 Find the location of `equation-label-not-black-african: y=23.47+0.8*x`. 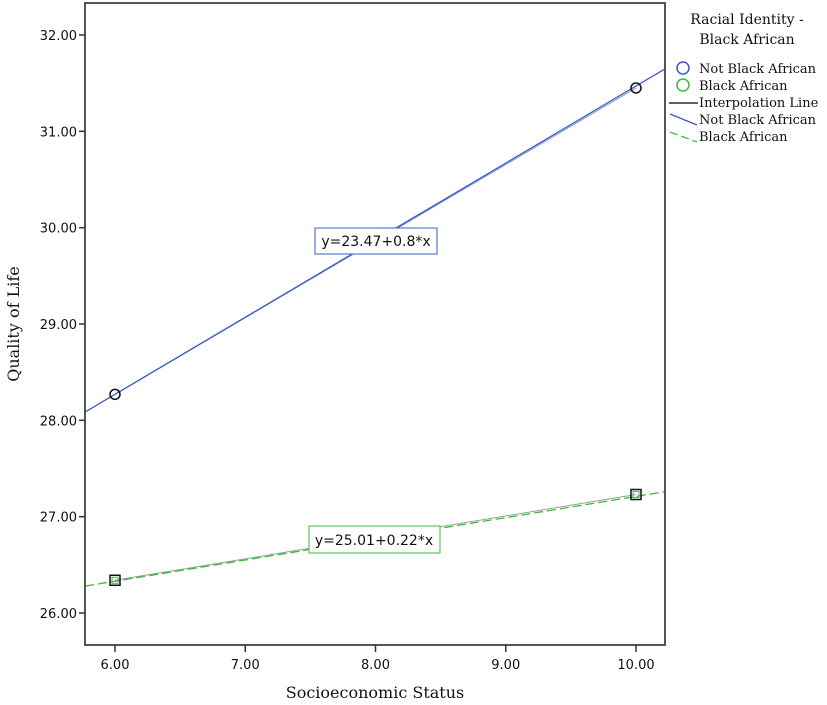

equation-label-not-black-african: y=23.47+0.8*x is located at coordinates (376, 241).